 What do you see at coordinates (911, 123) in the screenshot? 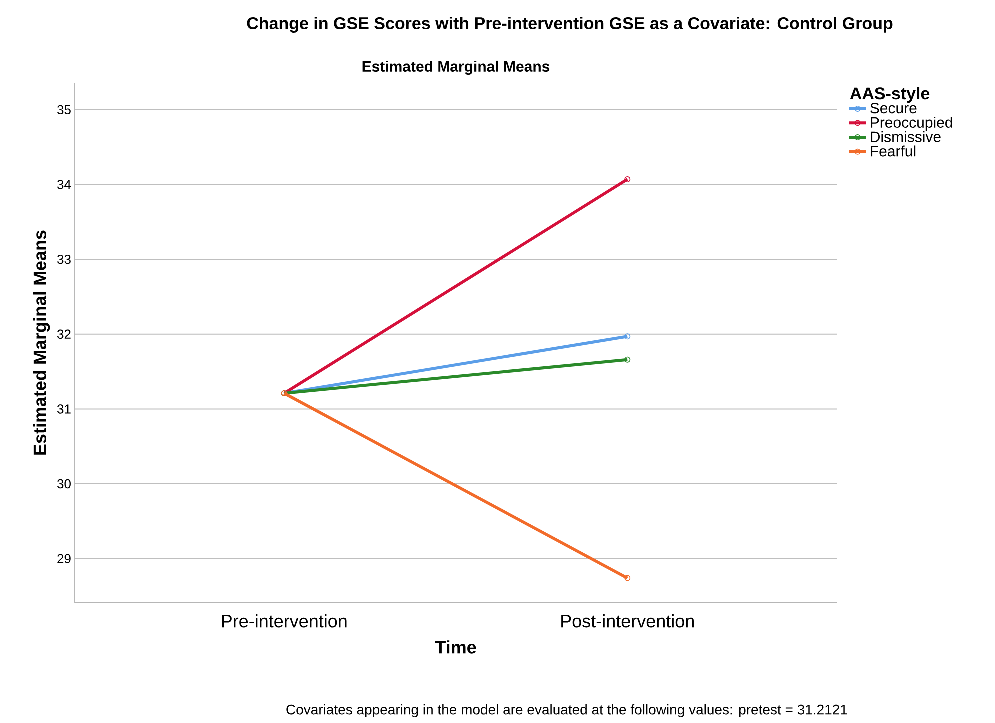
I see `legend-label: Preoccupied` at bounding box center [911, 123].